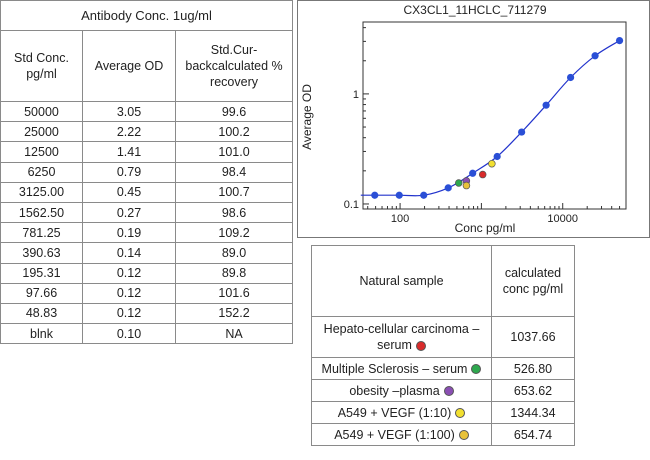 The image size is (650, 460). Describe the element at coordinates (41, 66) in the screenshot. I see `header-std-conc: Std Conc. pg/ml` at that location.